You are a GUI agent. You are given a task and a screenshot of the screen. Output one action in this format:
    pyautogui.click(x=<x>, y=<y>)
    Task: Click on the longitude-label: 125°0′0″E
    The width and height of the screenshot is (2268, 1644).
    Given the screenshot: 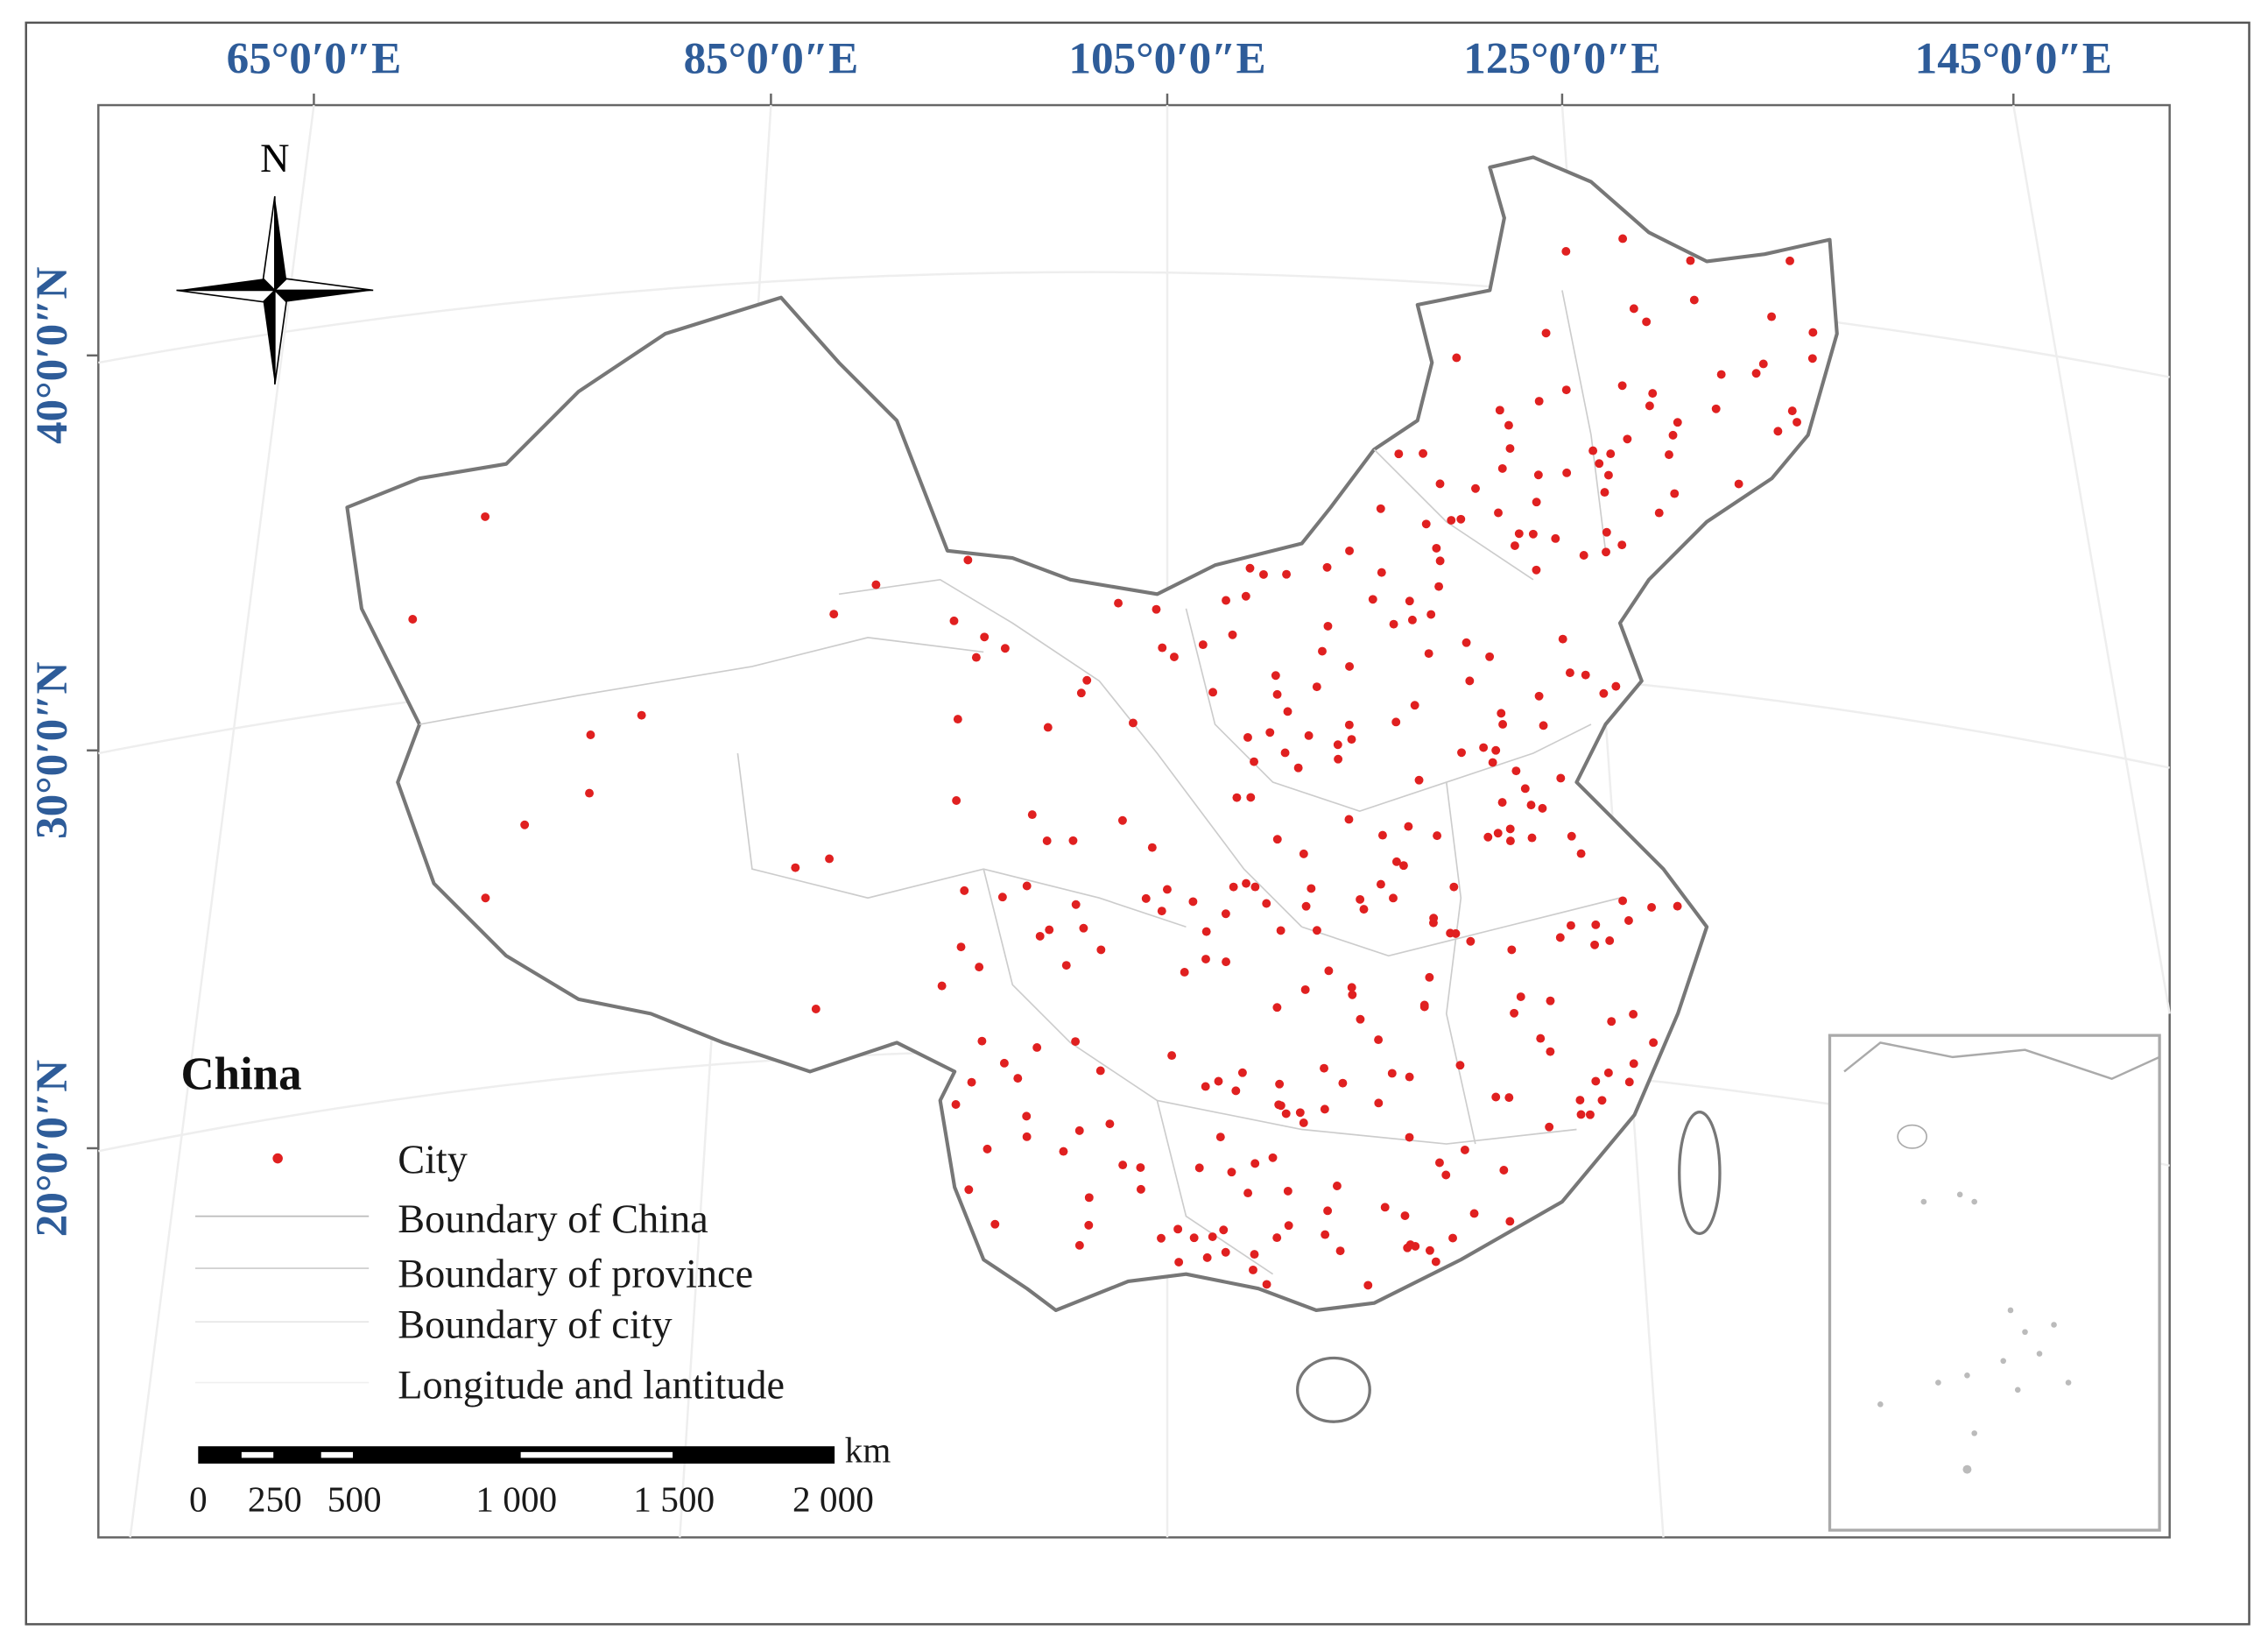 What is the action you would take?
    pyautogui.click(x=1561, y=59)
    